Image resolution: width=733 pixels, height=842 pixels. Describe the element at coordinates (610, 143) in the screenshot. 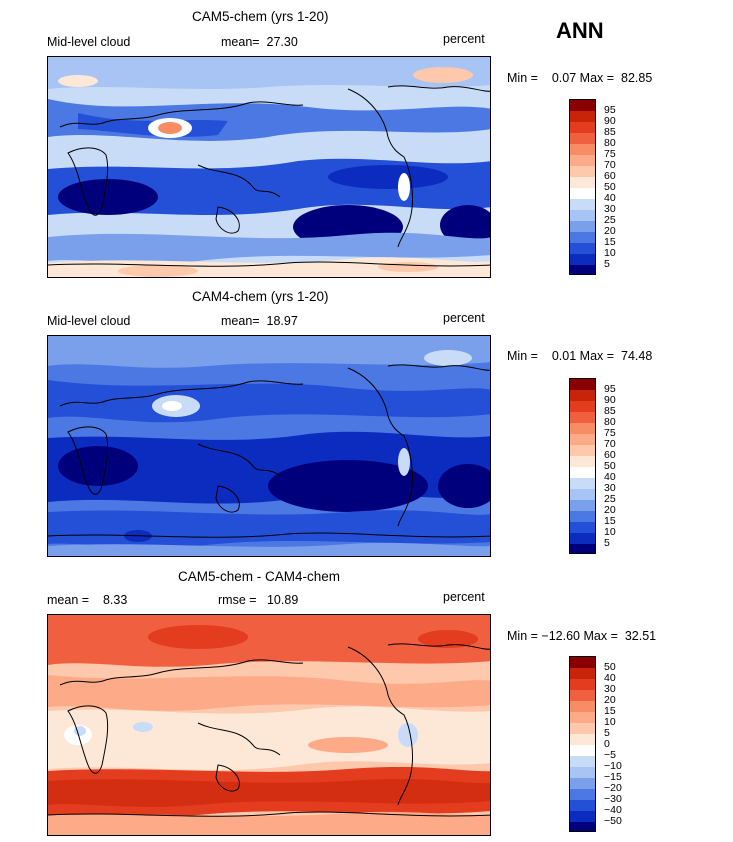

I see `panel1-tick: 80` at that location.